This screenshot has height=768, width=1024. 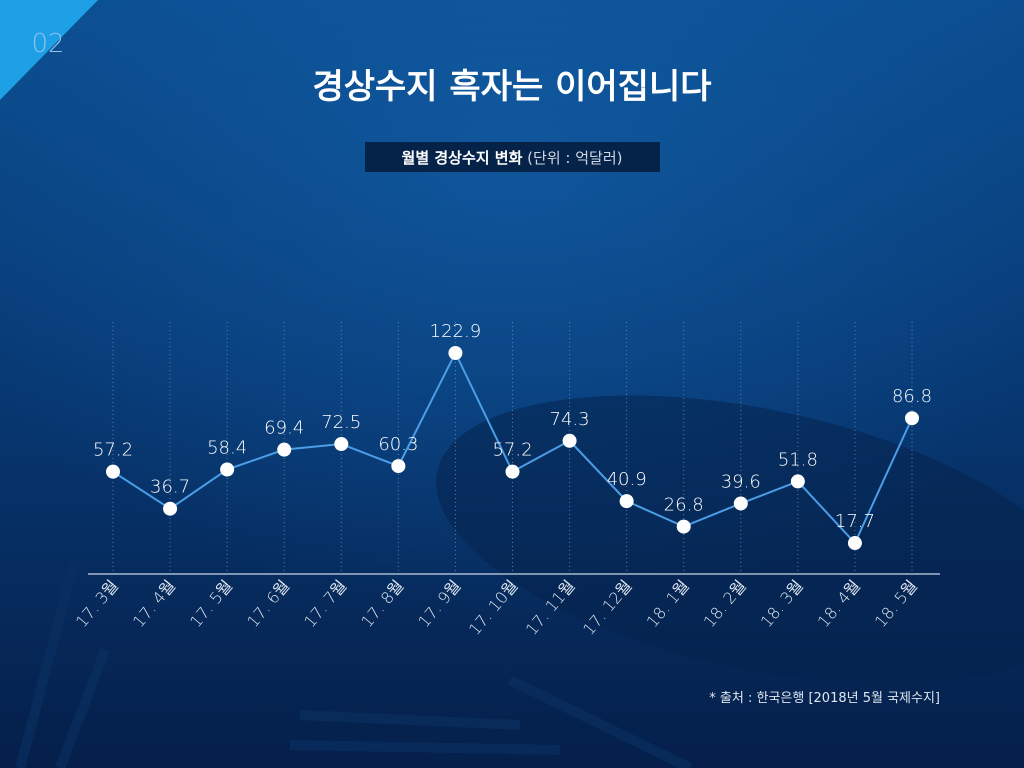 What do you see at coordinates (627, 479) in the screenshot?
I see `data-label: 40.9` at bounding box center [627, 479].